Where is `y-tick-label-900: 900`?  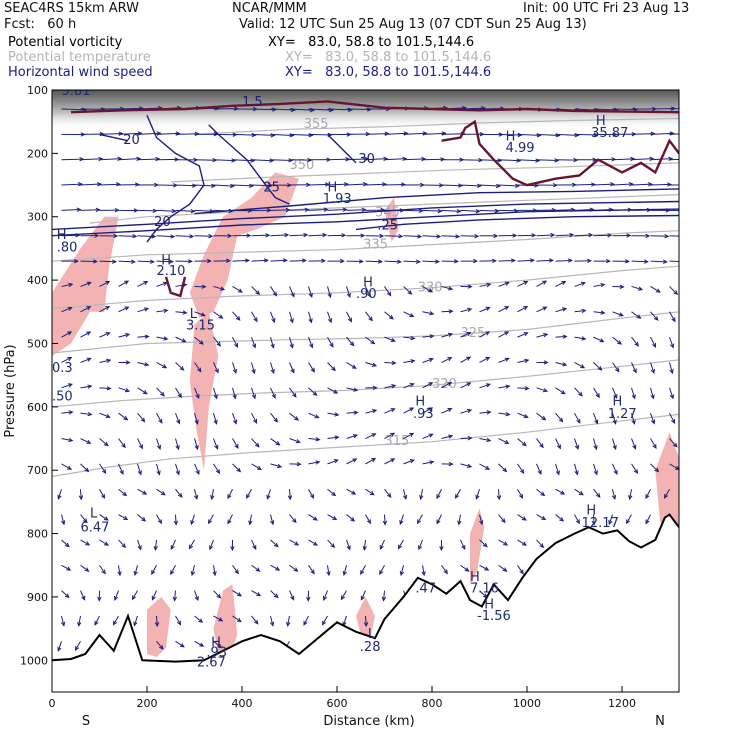
y-tick-label-900: 900 is located at coordinates (37, 597).